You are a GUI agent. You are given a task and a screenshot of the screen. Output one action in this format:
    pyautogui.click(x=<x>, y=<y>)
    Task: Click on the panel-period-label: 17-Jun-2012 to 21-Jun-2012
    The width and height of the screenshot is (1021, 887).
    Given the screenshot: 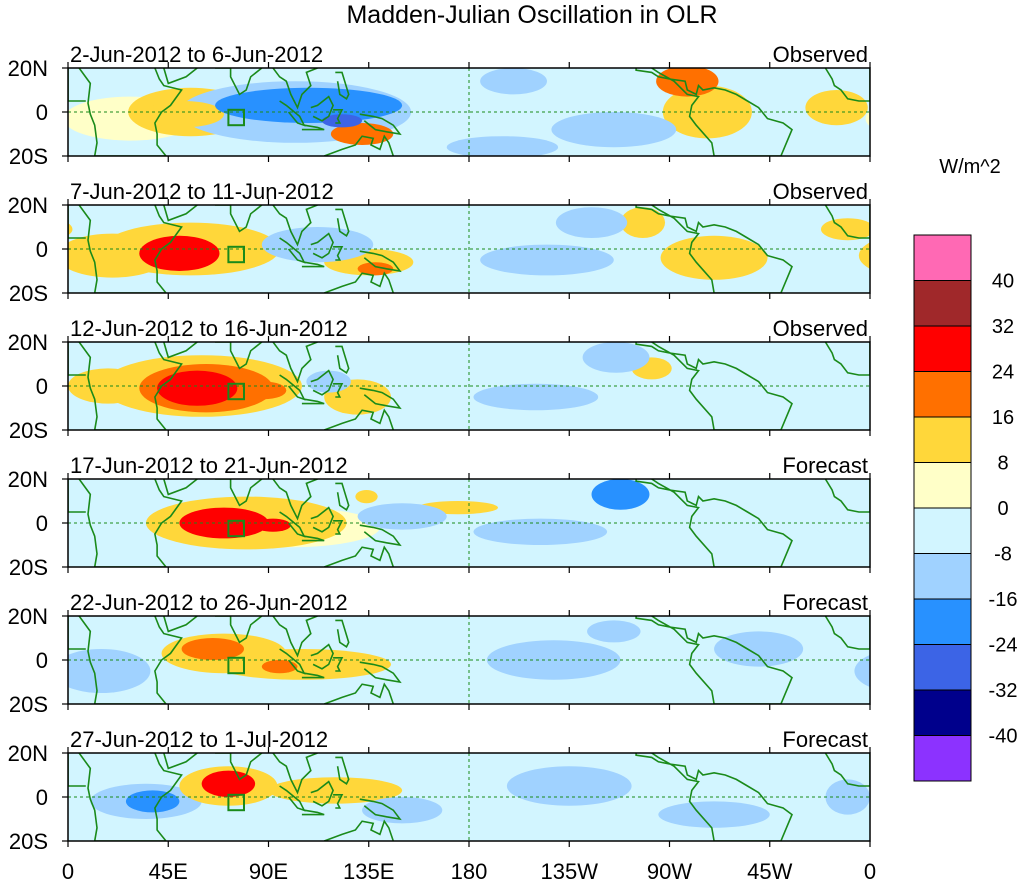 What is the action you would take?
    pyautogui.click(x=209, y=465)
    